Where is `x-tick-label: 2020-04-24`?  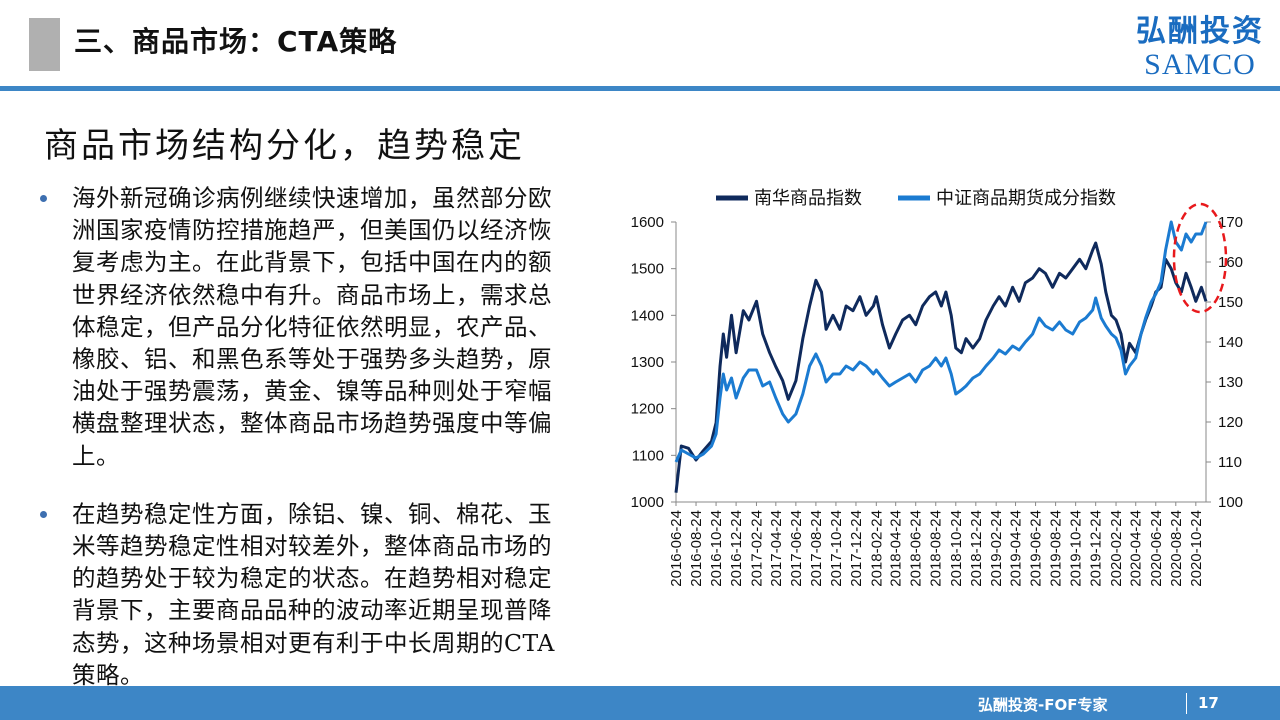
x-tick-label: 2020-04-24 is located at coordinates (1136, 548).